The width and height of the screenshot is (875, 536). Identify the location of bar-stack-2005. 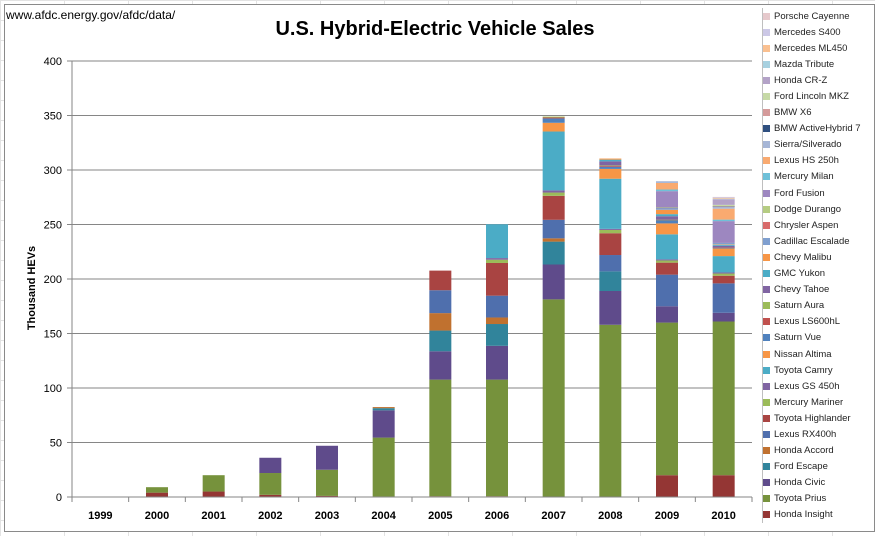
(440, 383).